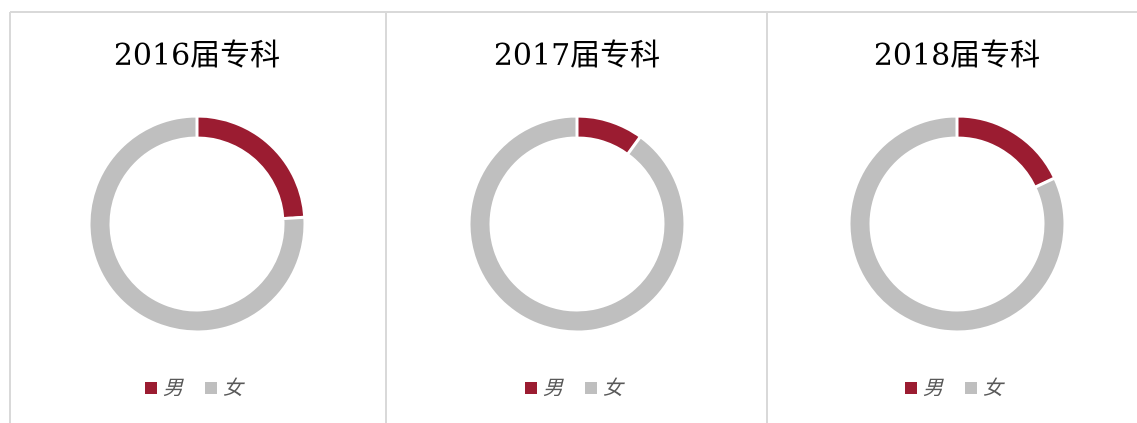 This screenshot has width=1137, height=423. What do you see at coordinates (197, 55) in the screenshot?
I see `chart-title: 2016届专科` at bounding box center [197, 55].